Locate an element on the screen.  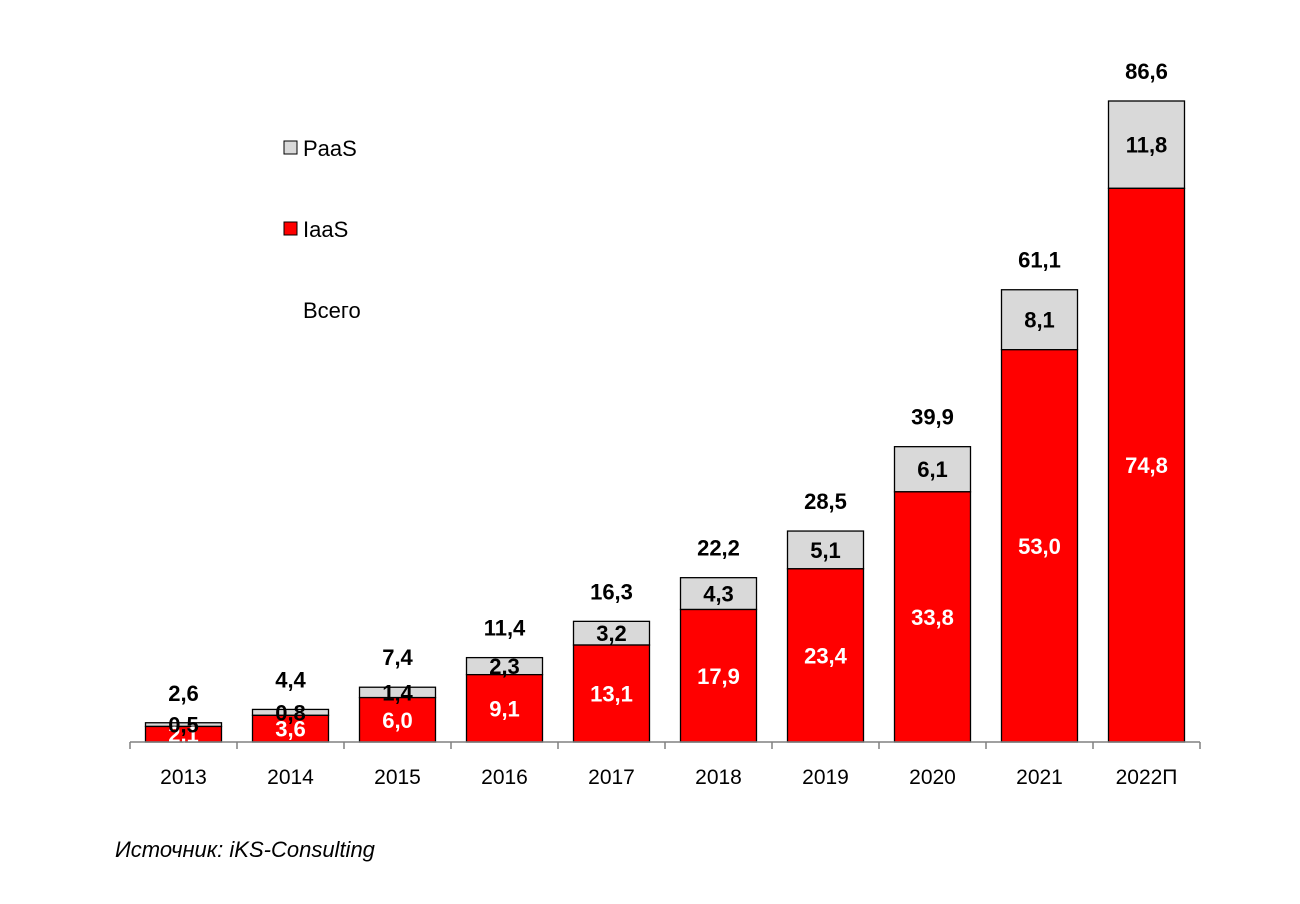
bar-paas-2022П is located at coordinates (1146, 144).